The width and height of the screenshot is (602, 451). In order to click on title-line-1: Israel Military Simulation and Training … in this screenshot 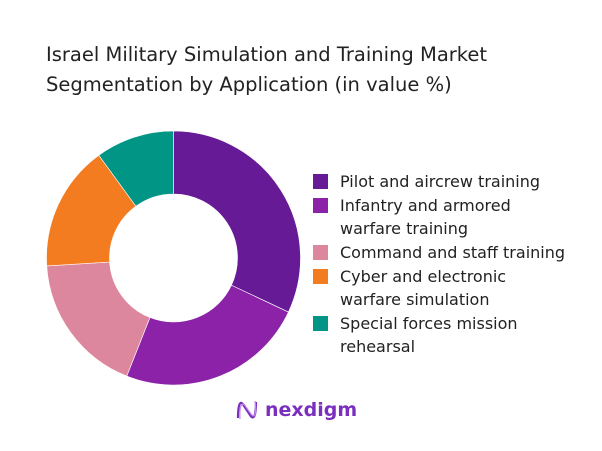, I will do `click(267, 54)`.